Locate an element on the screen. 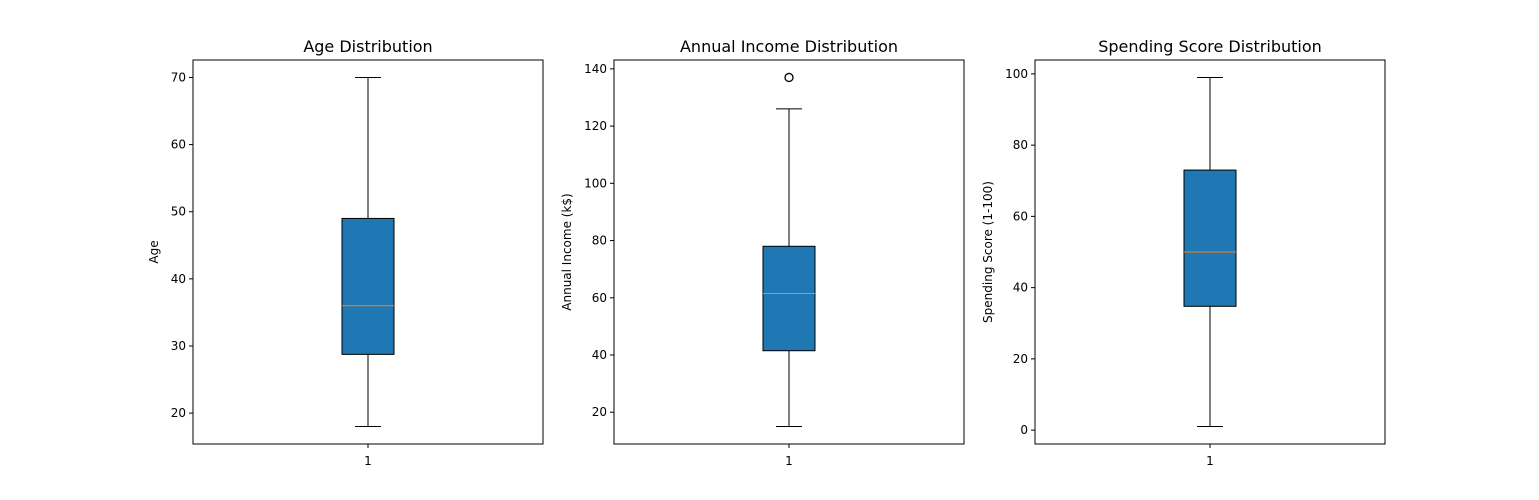  y-axis-label: Annual Income (k$) is located at coordinates (567, 251).